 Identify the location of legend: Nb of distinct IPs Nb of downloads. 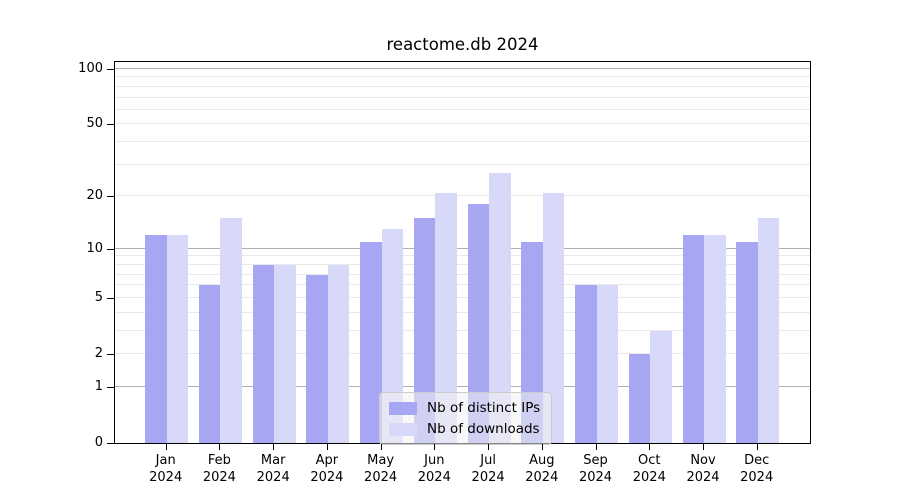
(466, 418).